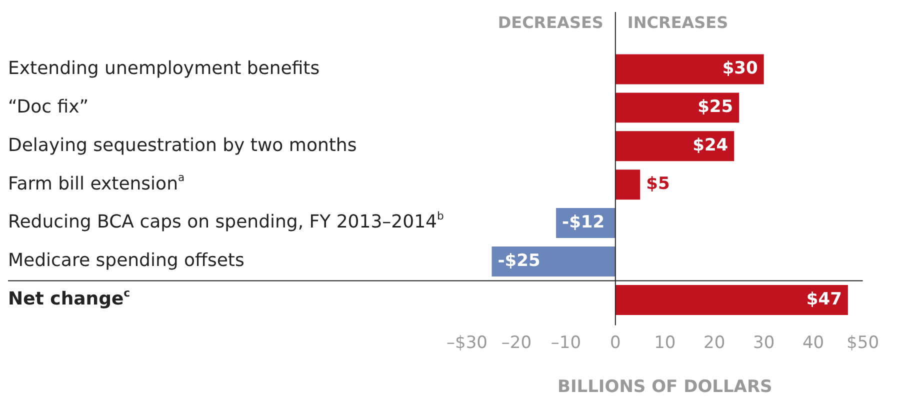 The width and height of the screenshot is (901, 402). Describe the element at coordinates (551, 22) in the screenshot. I see `annotation: DECREASES` at that location.